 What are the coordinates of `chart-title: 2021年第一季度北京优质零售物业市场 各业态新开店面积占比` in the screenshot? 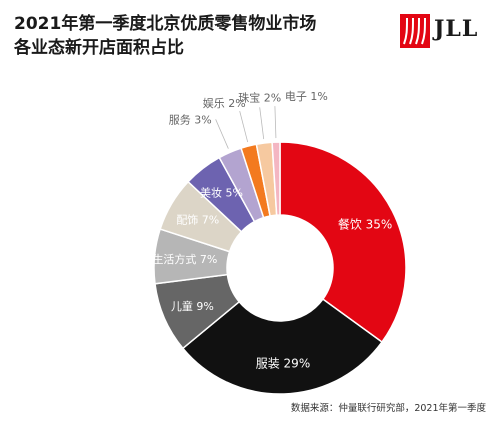 It's located at (204, 36).